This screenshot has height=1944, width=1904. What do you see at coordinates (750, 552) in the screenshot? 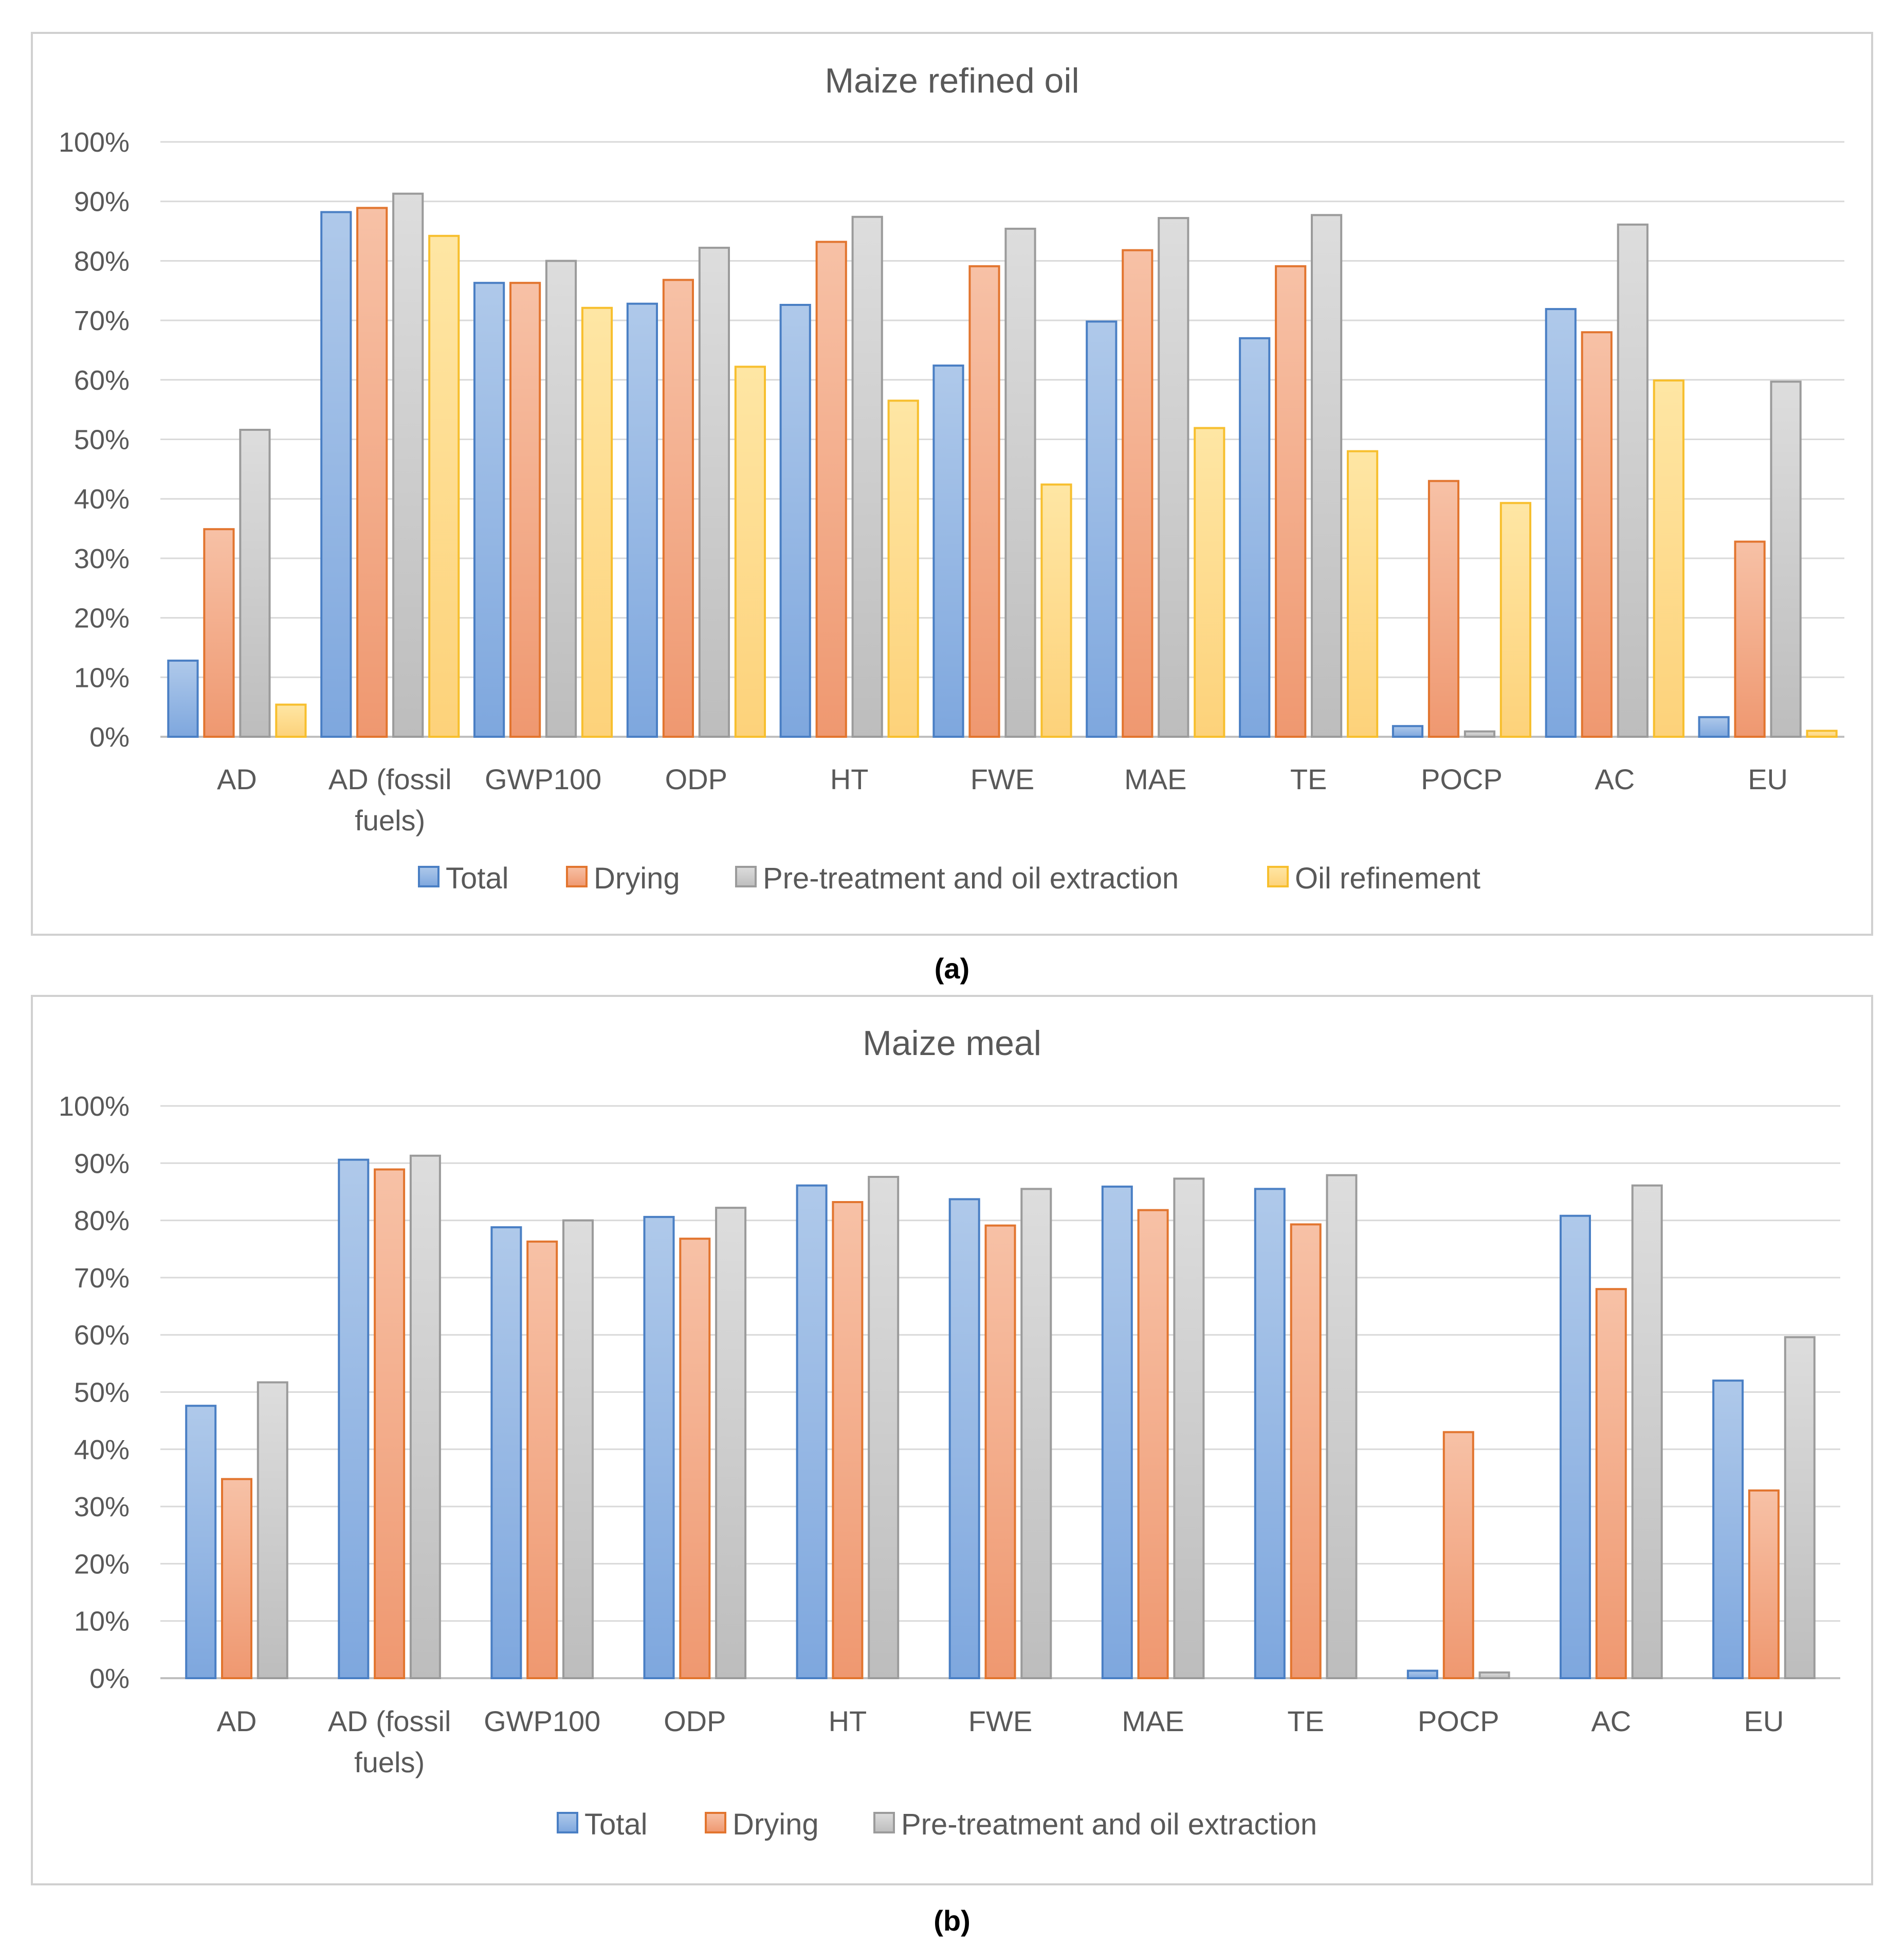
I see `bar-oil-refinement-odp` at bounding box center [750, 552].